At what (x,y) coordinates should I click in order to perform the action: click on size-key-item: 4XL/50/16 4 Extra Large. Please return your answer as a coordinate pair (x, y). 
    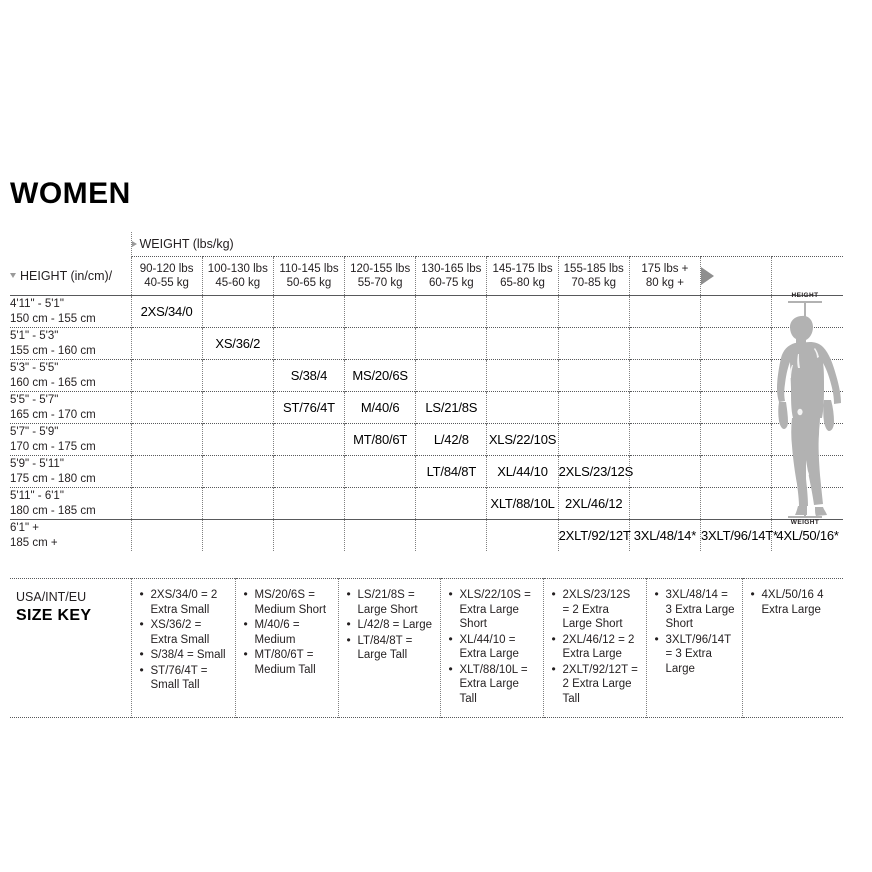
    Looking at the image, I should click on (794, 602).